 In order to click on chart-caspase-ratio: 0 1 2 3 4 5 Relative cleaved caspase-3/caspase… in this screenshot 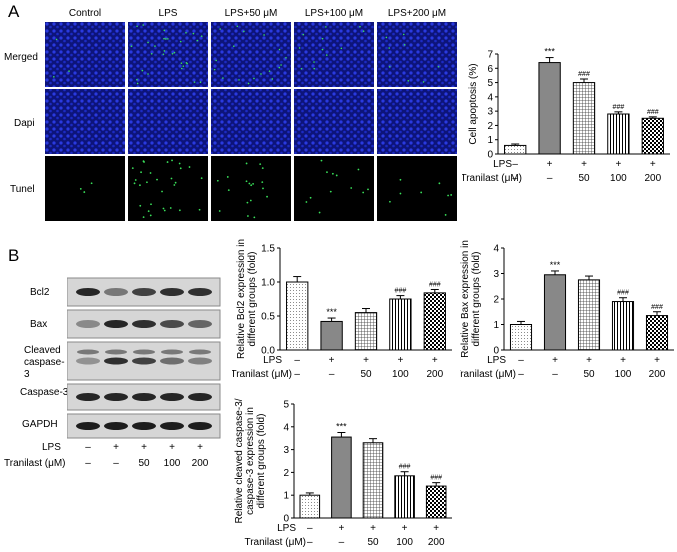, I will do `click(343, 473)`.